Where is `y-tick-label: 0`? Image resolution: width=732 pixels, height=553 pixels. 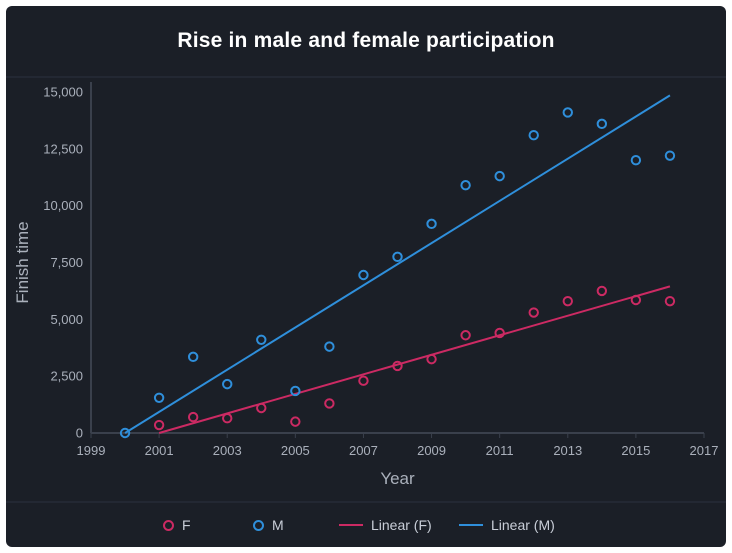 y-tick-label: 0 is located at coordinates (79, 433).